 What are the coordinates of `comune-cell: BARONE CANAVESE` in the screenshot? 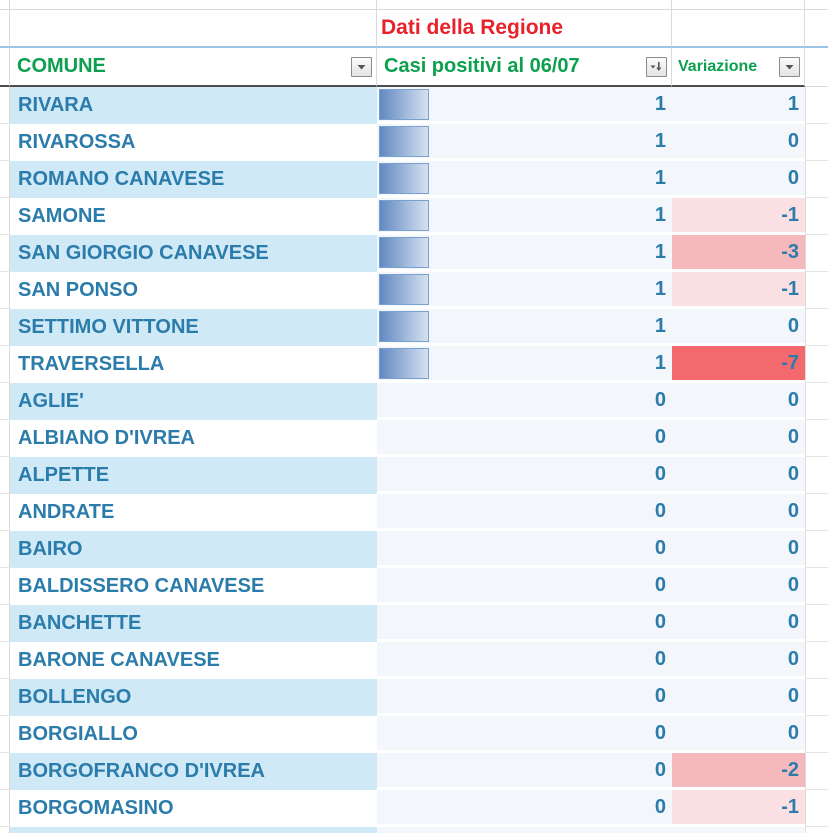 It's located at (193, 660).